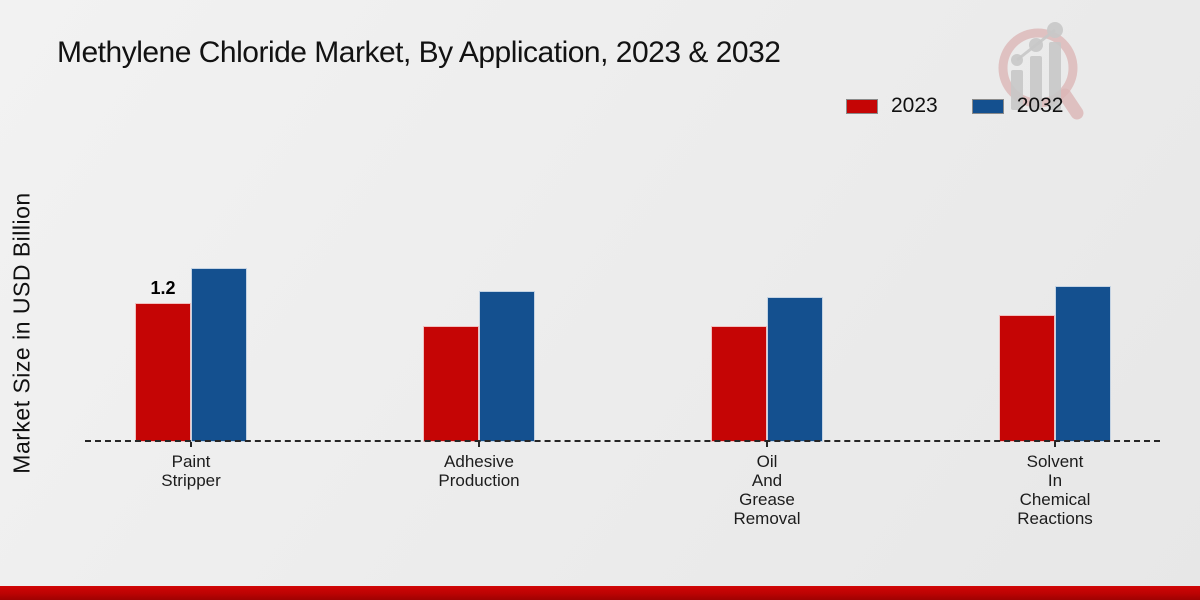  Describe the element at coordinates (622, 441) in the screenshot. I see `x-axis-baseline` at that location.